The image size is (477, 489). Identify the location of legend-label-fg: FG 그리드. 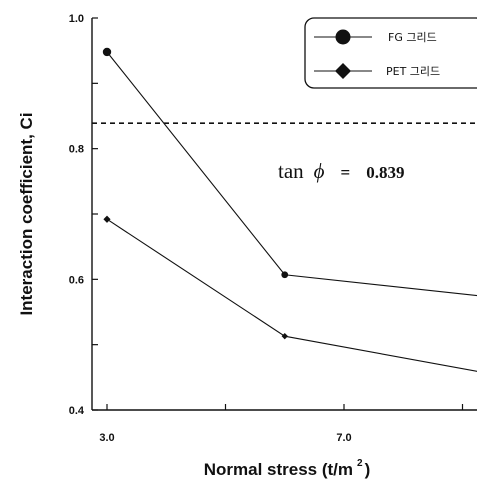
(412, 37).